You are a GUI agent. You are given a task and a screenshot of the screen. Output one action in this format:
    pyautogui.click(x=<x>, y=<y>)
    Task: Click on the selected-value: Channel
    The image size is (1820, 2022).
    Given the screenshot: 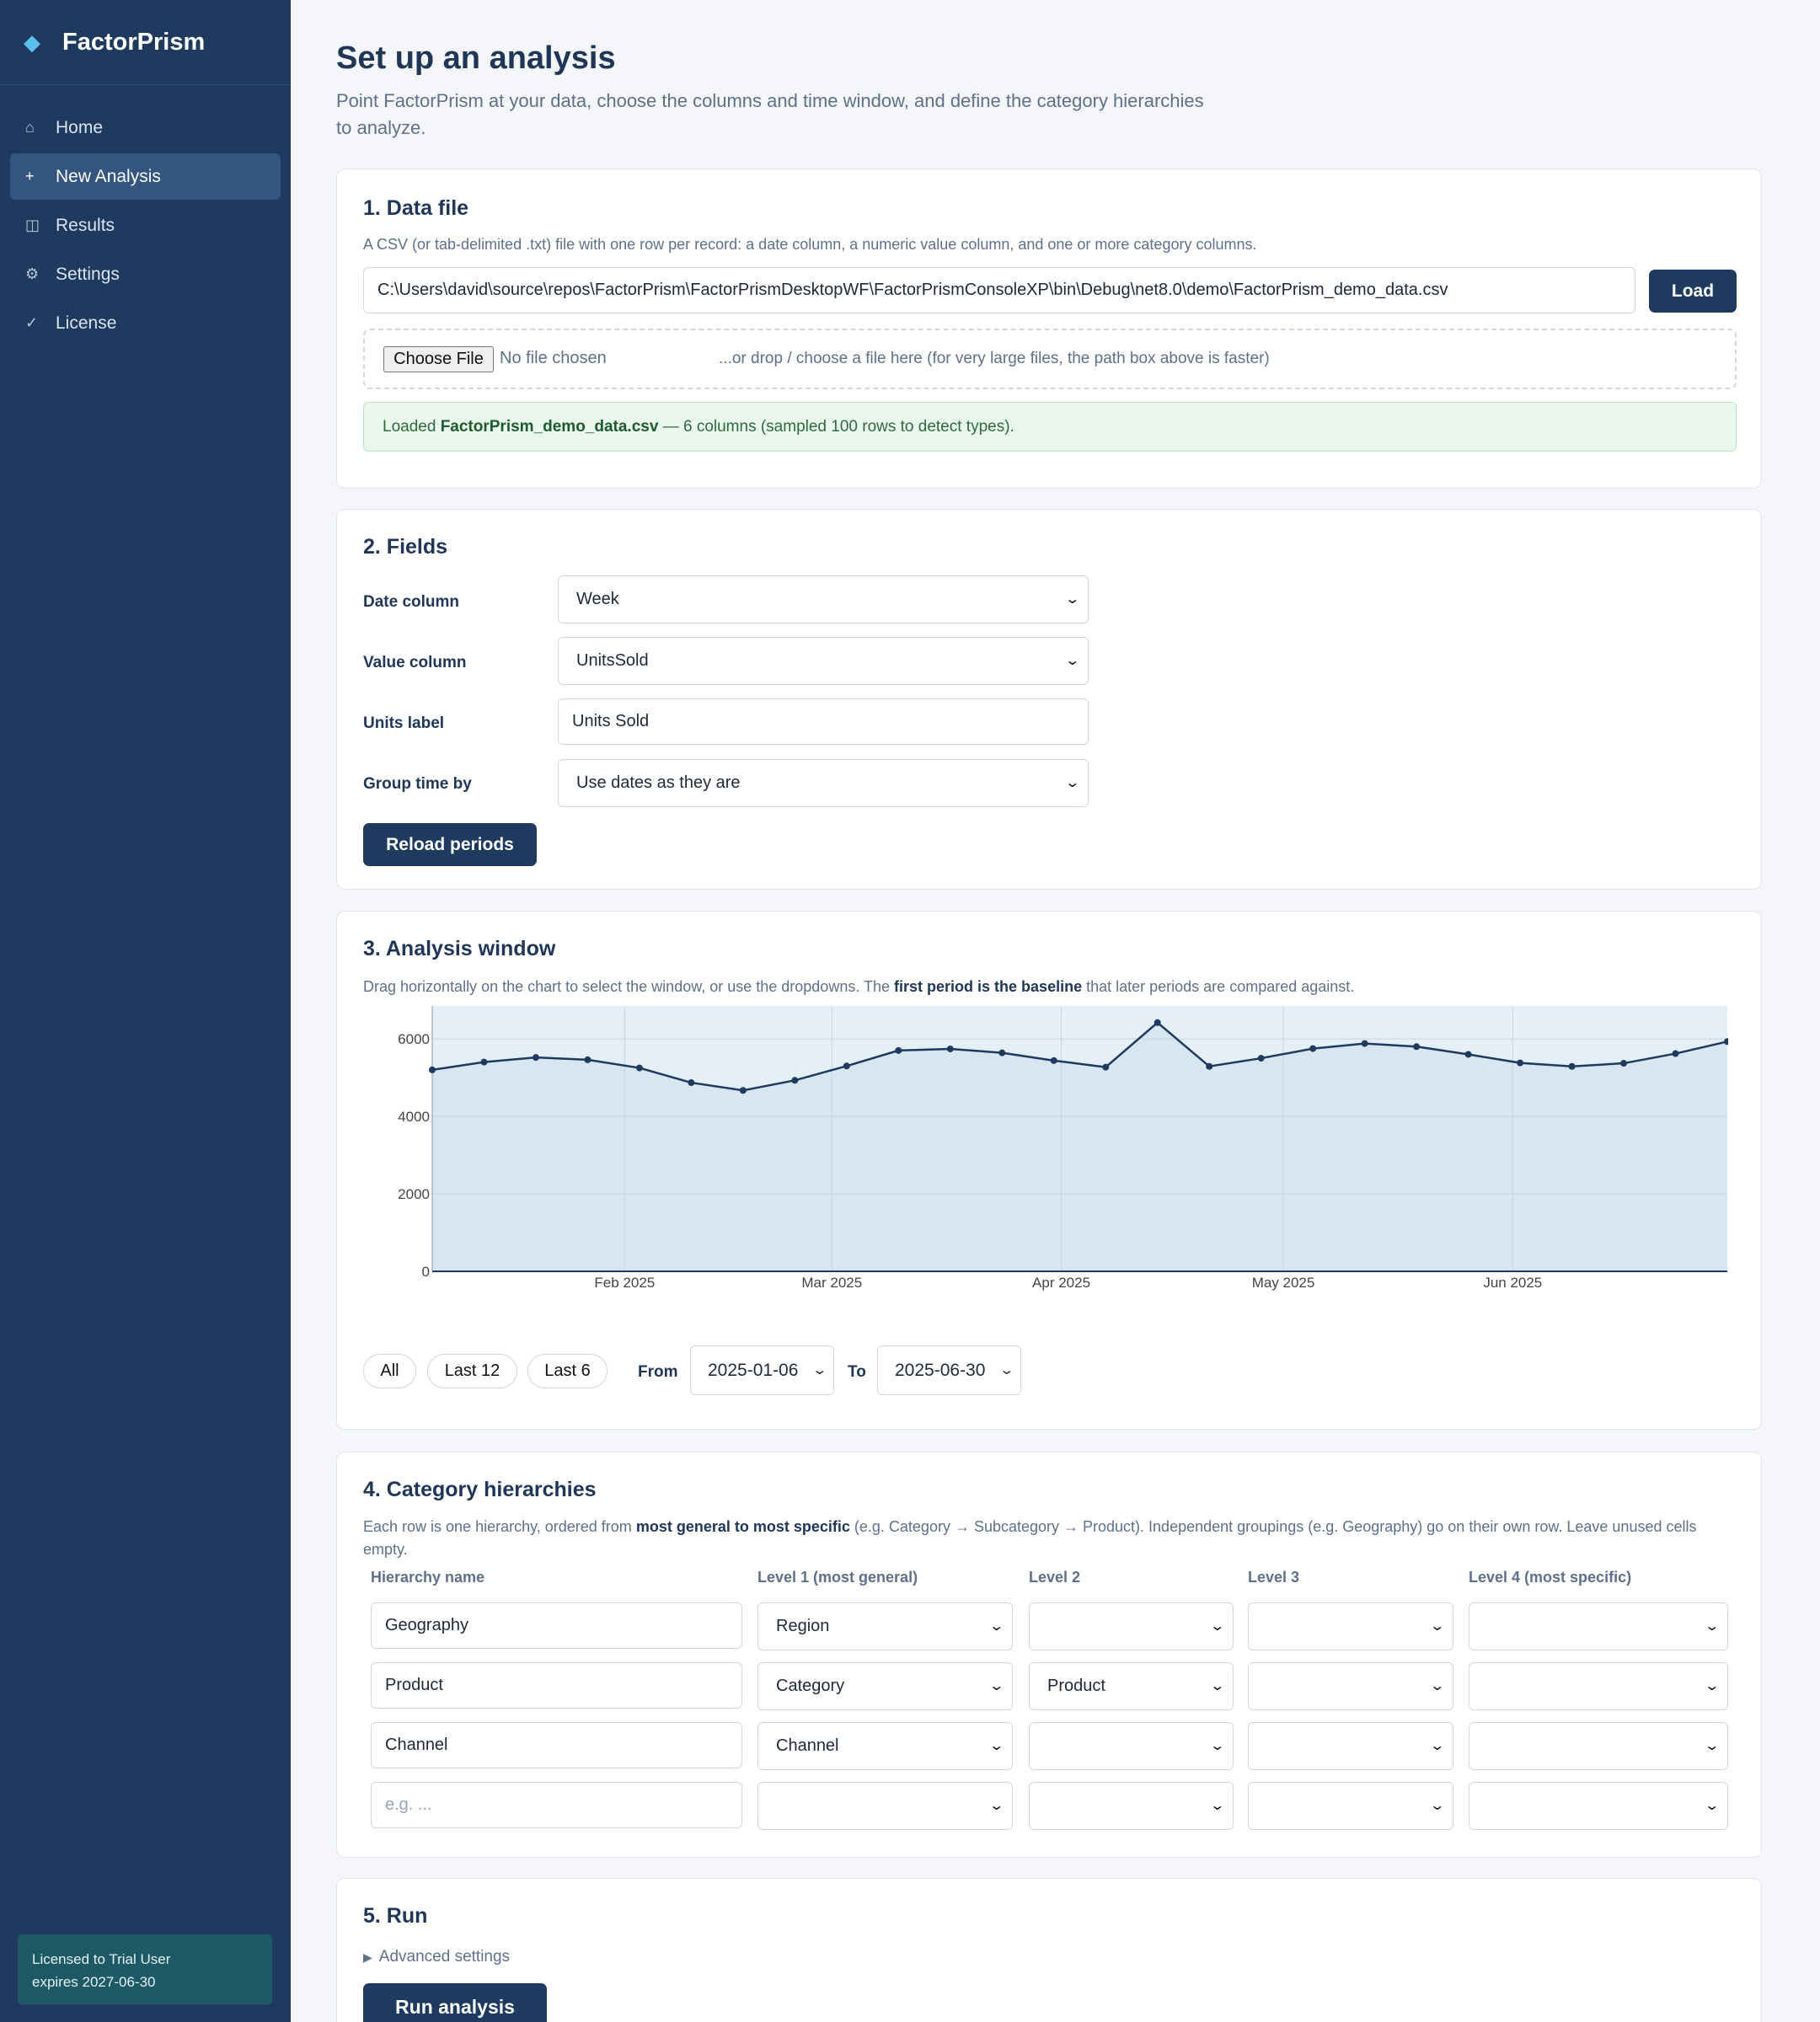 What is the action you would take?
    pyautogui.click(x=807, y=1745)
    